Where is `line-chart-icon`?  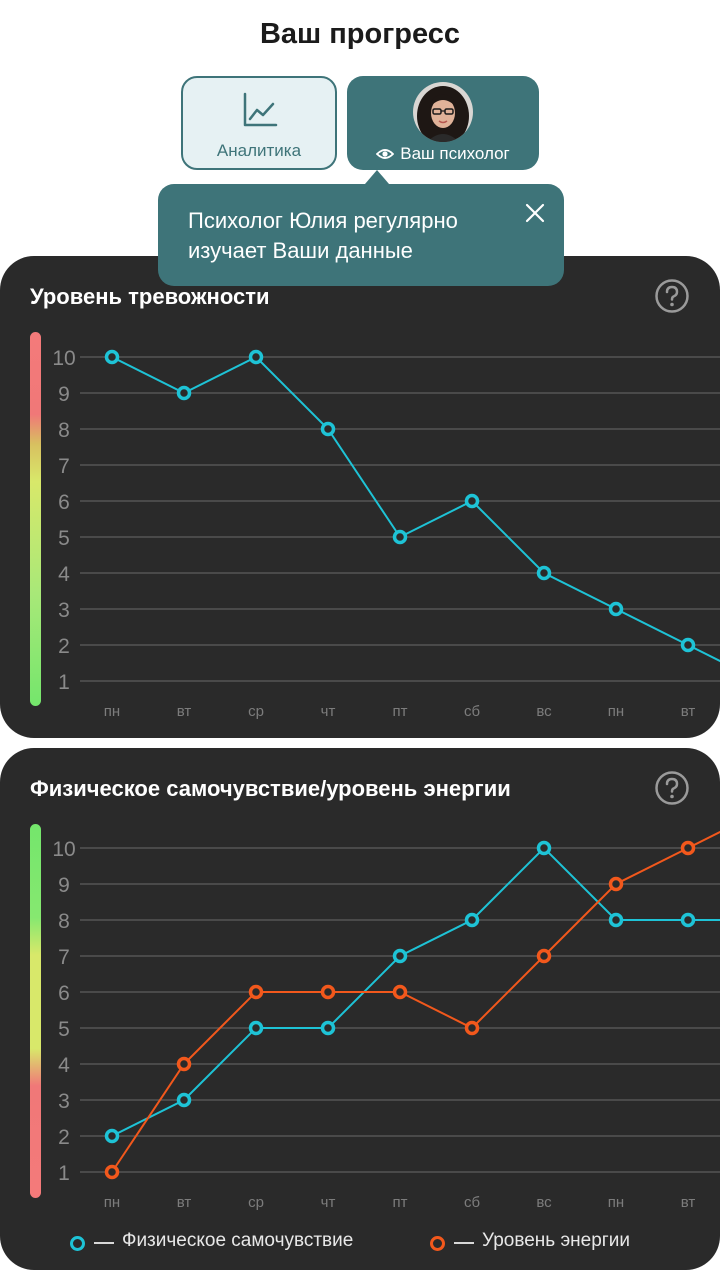
line-chart-icon is located at coordinates (260, 112).